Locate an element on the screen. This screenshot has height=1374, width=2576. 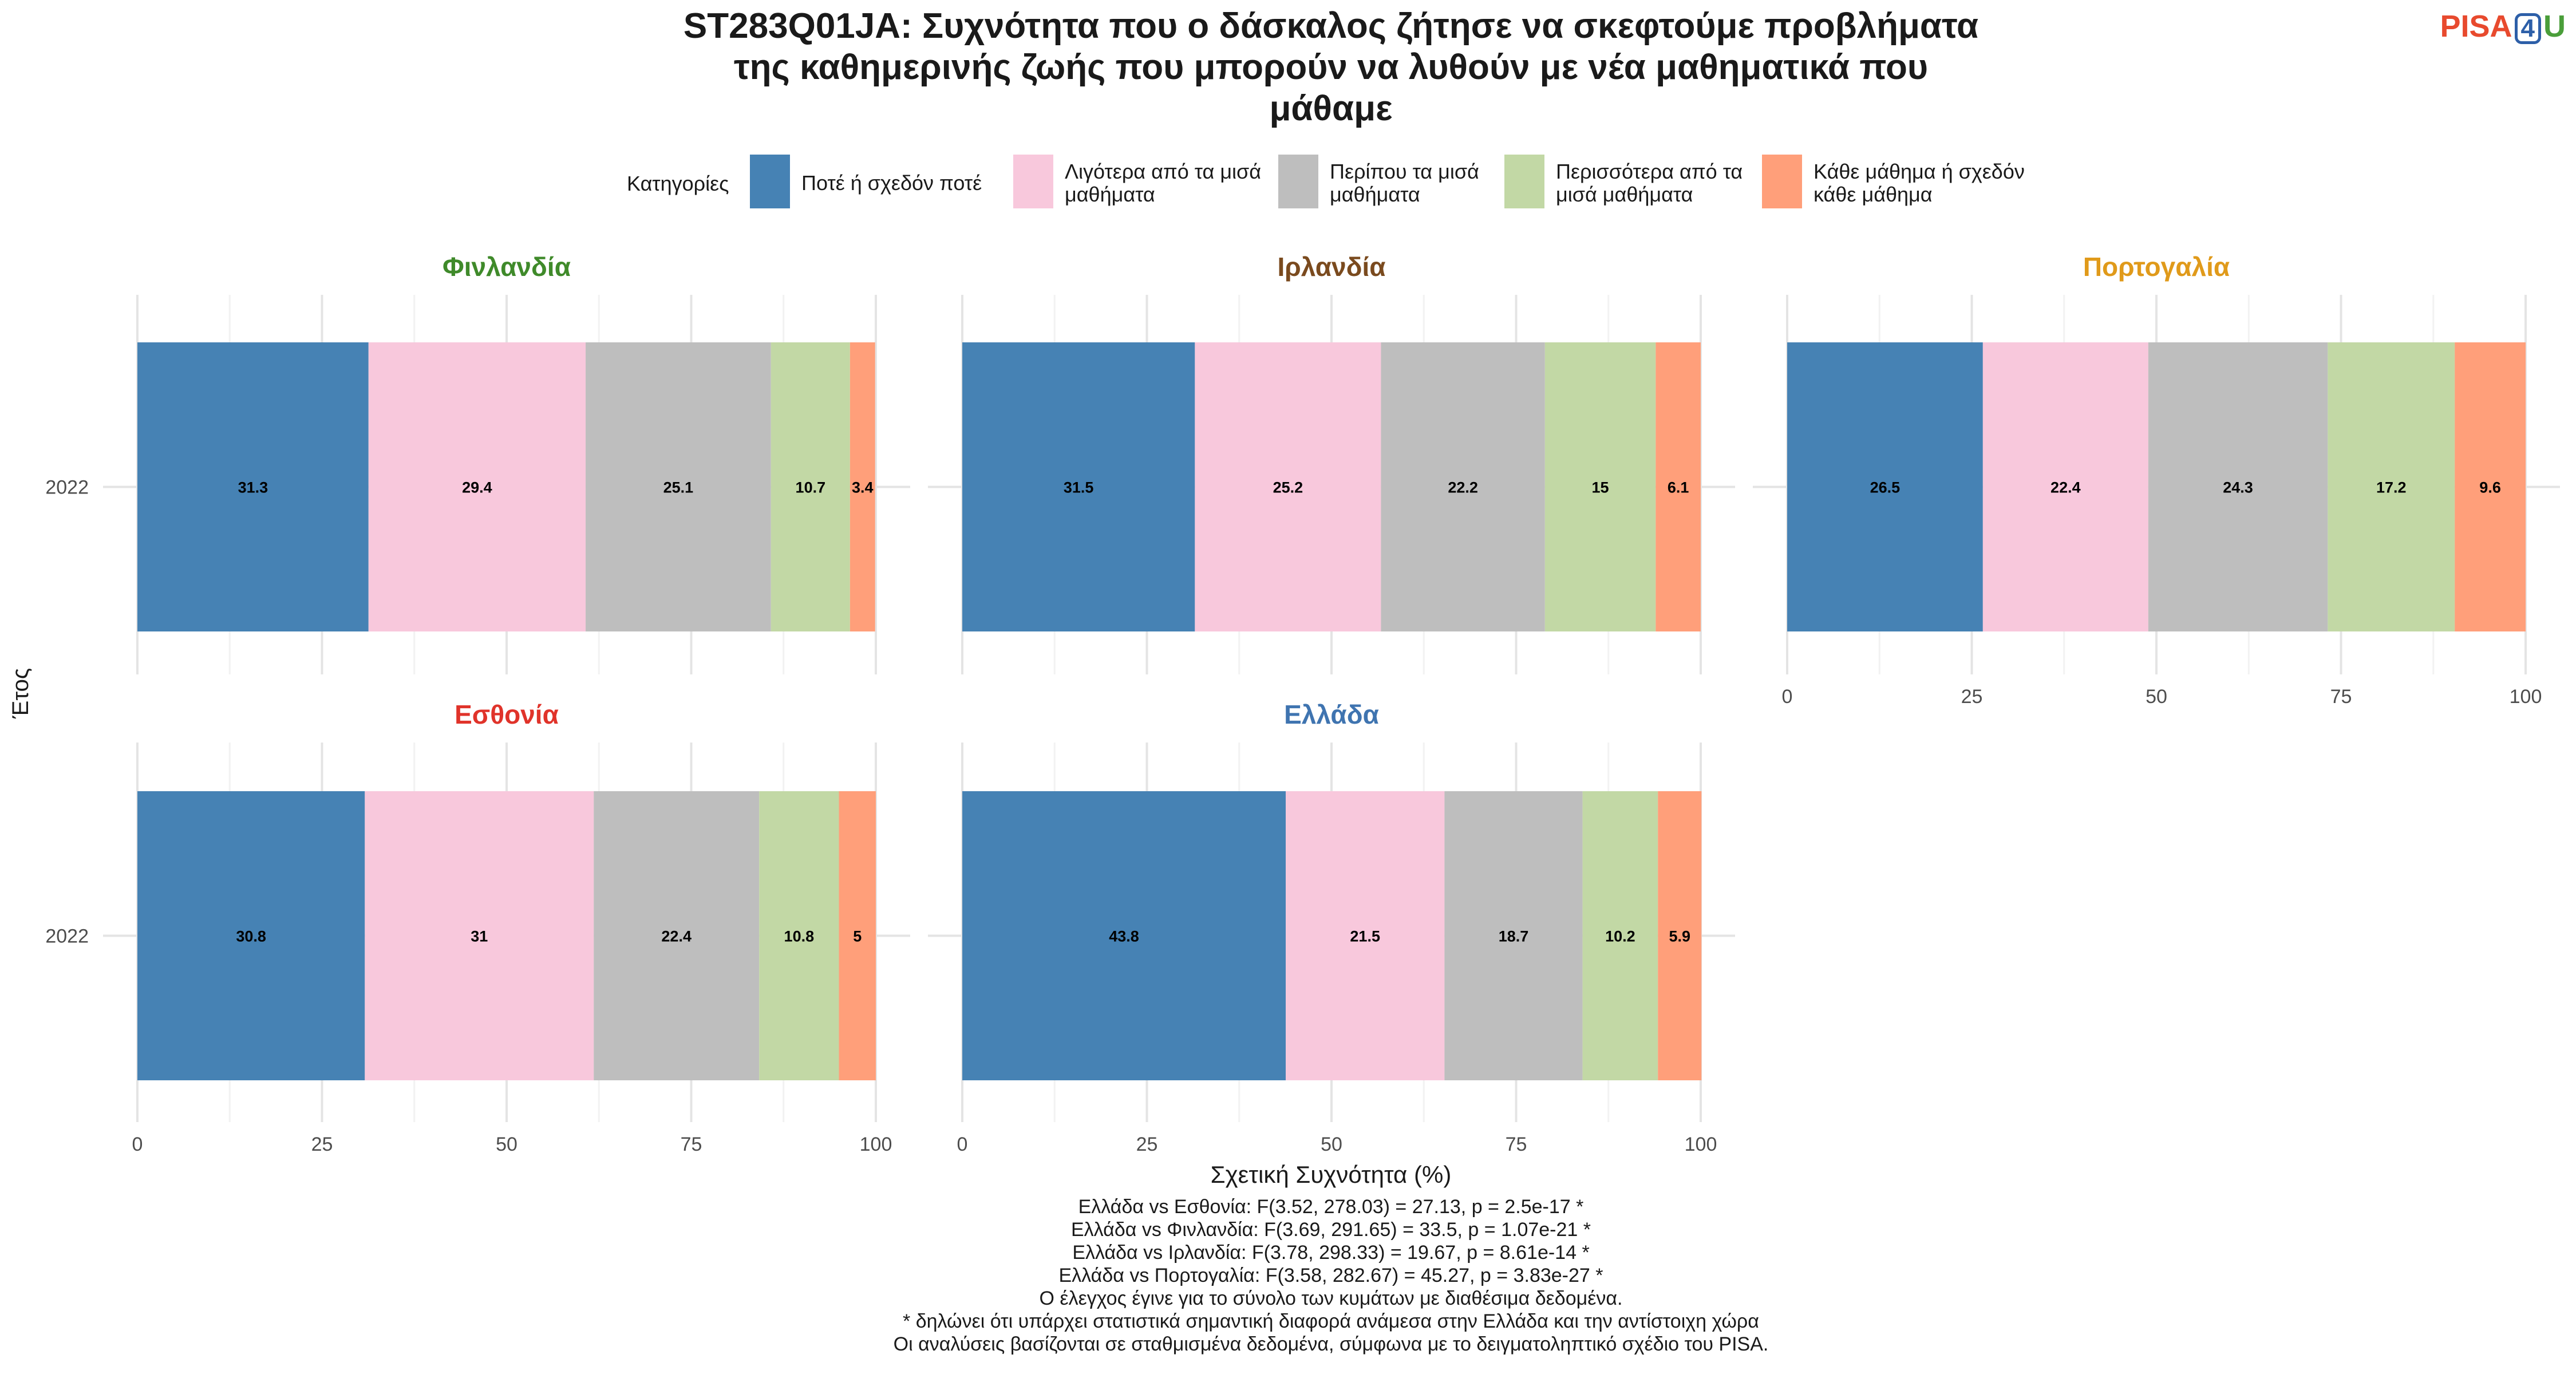
pisa4u-logo: PISA 4 U is located at coordinates (2503, 27).